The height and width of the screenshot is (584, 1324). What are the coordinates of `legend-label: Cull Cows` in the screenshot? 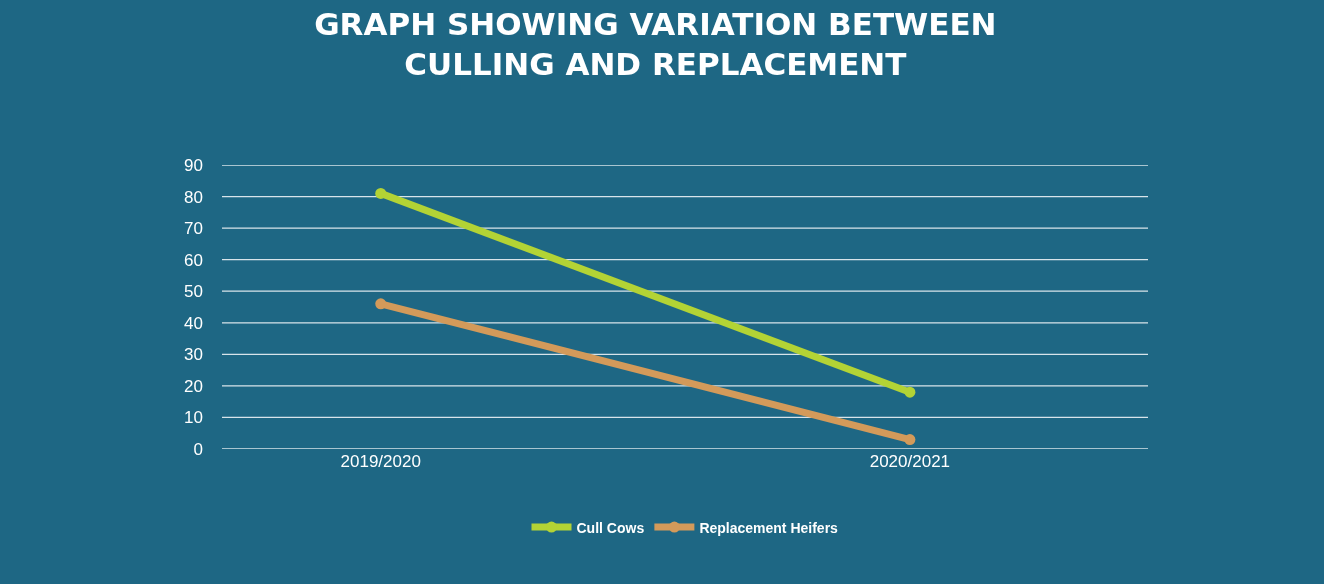 It's located at (610, 527).